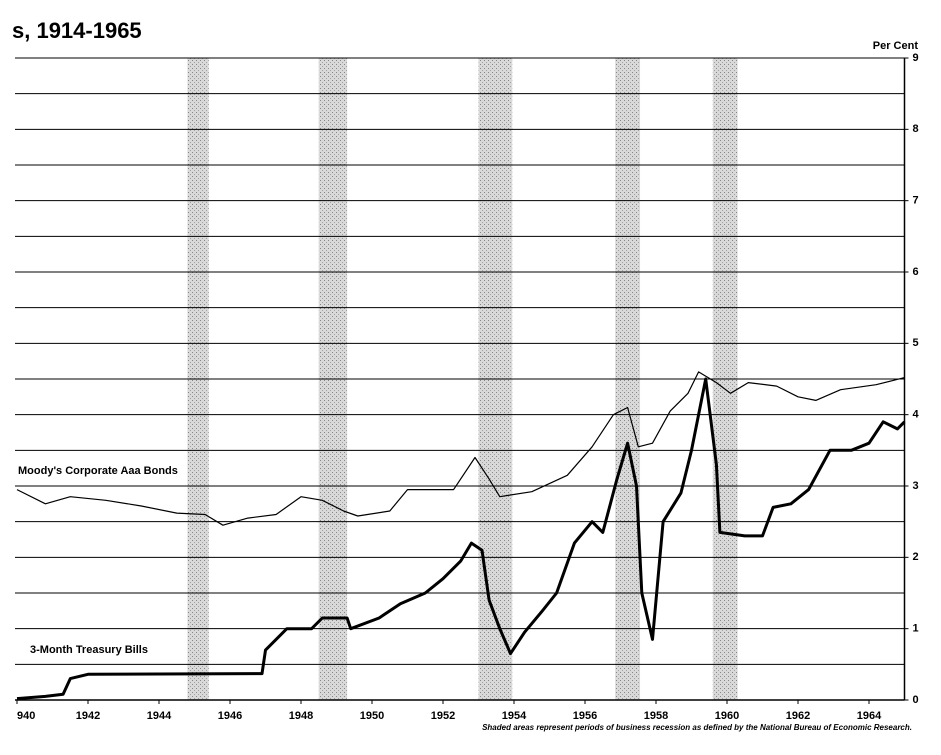  Describe the element at coordinates (585, 716) in the screenshot. I see `x-tick-label: 1956` at that location.